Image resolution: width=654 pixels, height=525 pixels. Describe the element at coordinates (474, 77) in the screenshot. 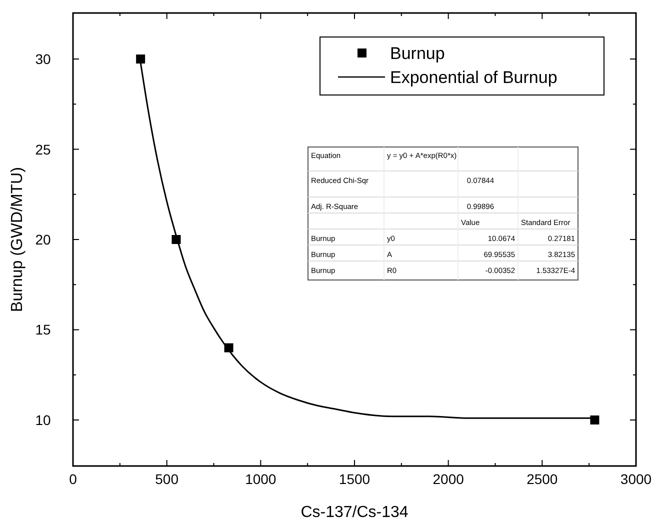

I see `legend-label: Exponential of Burnup` at that location.